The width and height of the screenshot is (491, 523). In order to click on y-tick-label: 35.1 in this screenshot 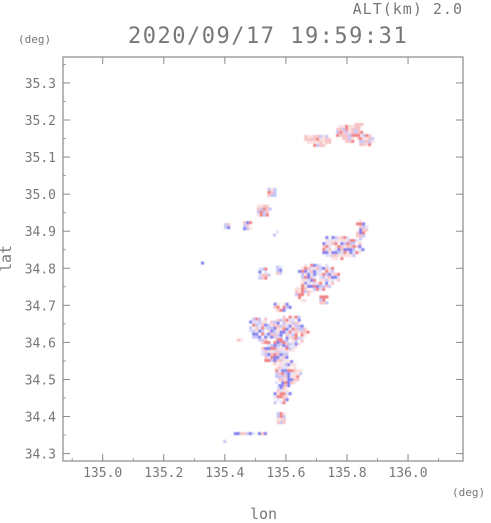, I will do `click(40, 158)`.